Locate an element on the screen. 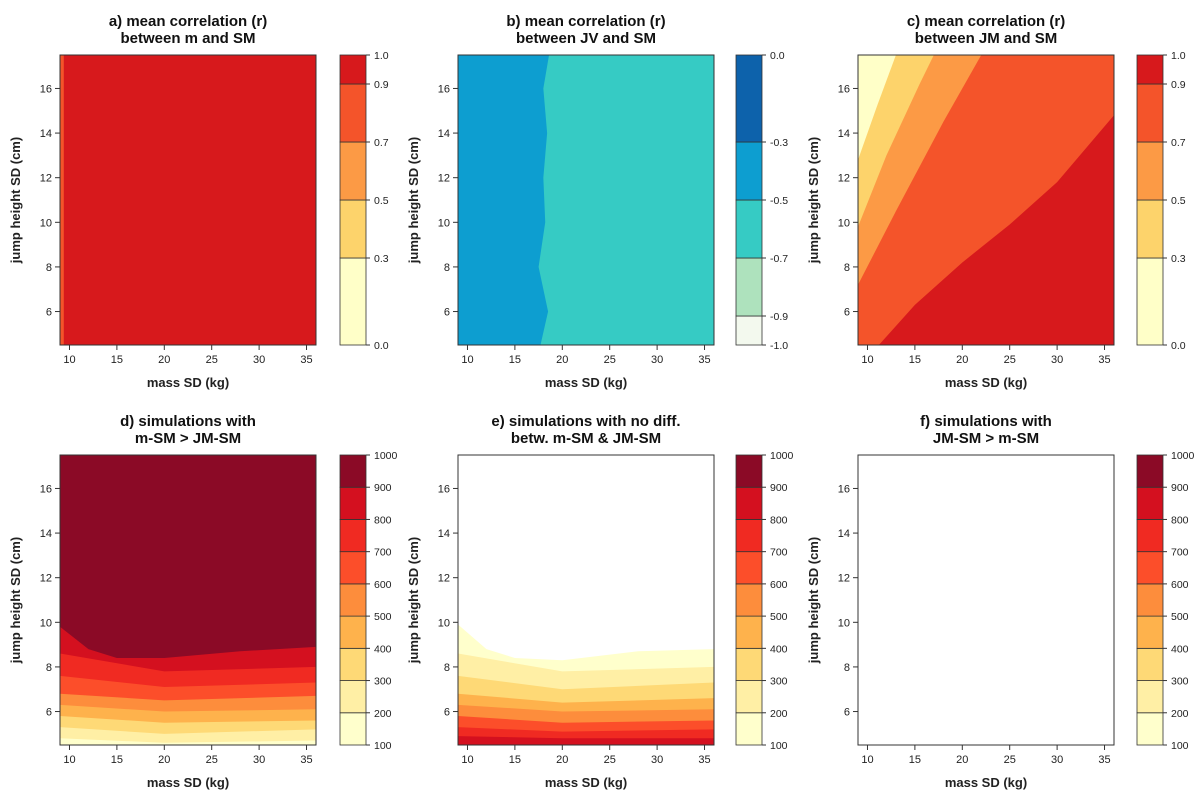 This screenshot has height=795, width=1195. colorbar-a: 0.0 0.3 0.5 0.7 0.9 1.0 is located at coordinates (364, 201).